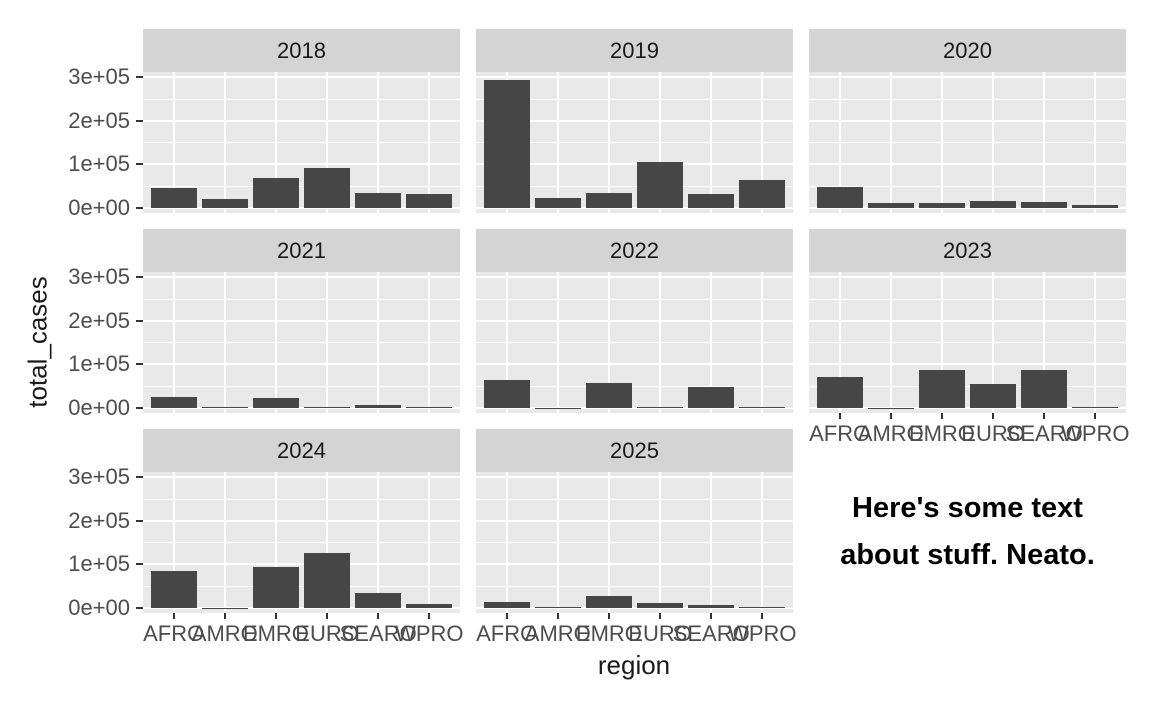 Image resolution: width=1152 pixels, height=711 pixels. What do you see at coordinates (327, 188) in the screenshot?
I see `bar-2018-EURO` at bounding box center [327, 188].